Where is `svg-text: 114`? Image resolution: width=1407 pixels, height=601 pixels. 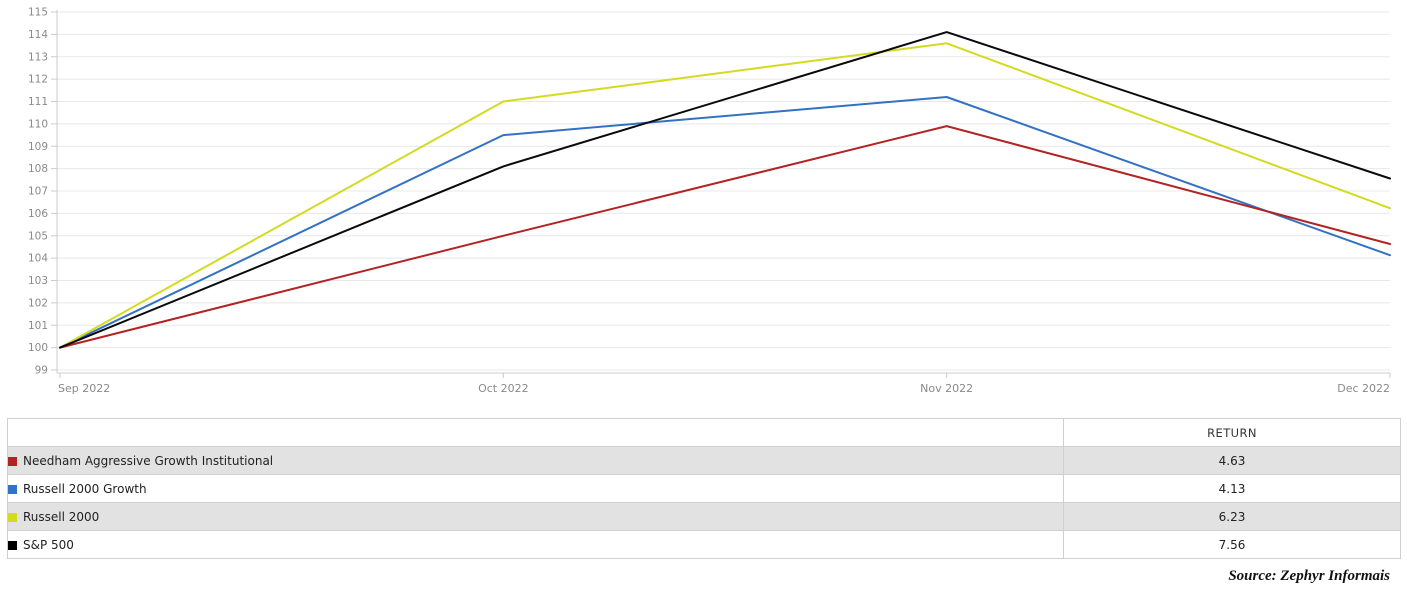 svg-text: 114 is located at coordinates (38, 35).